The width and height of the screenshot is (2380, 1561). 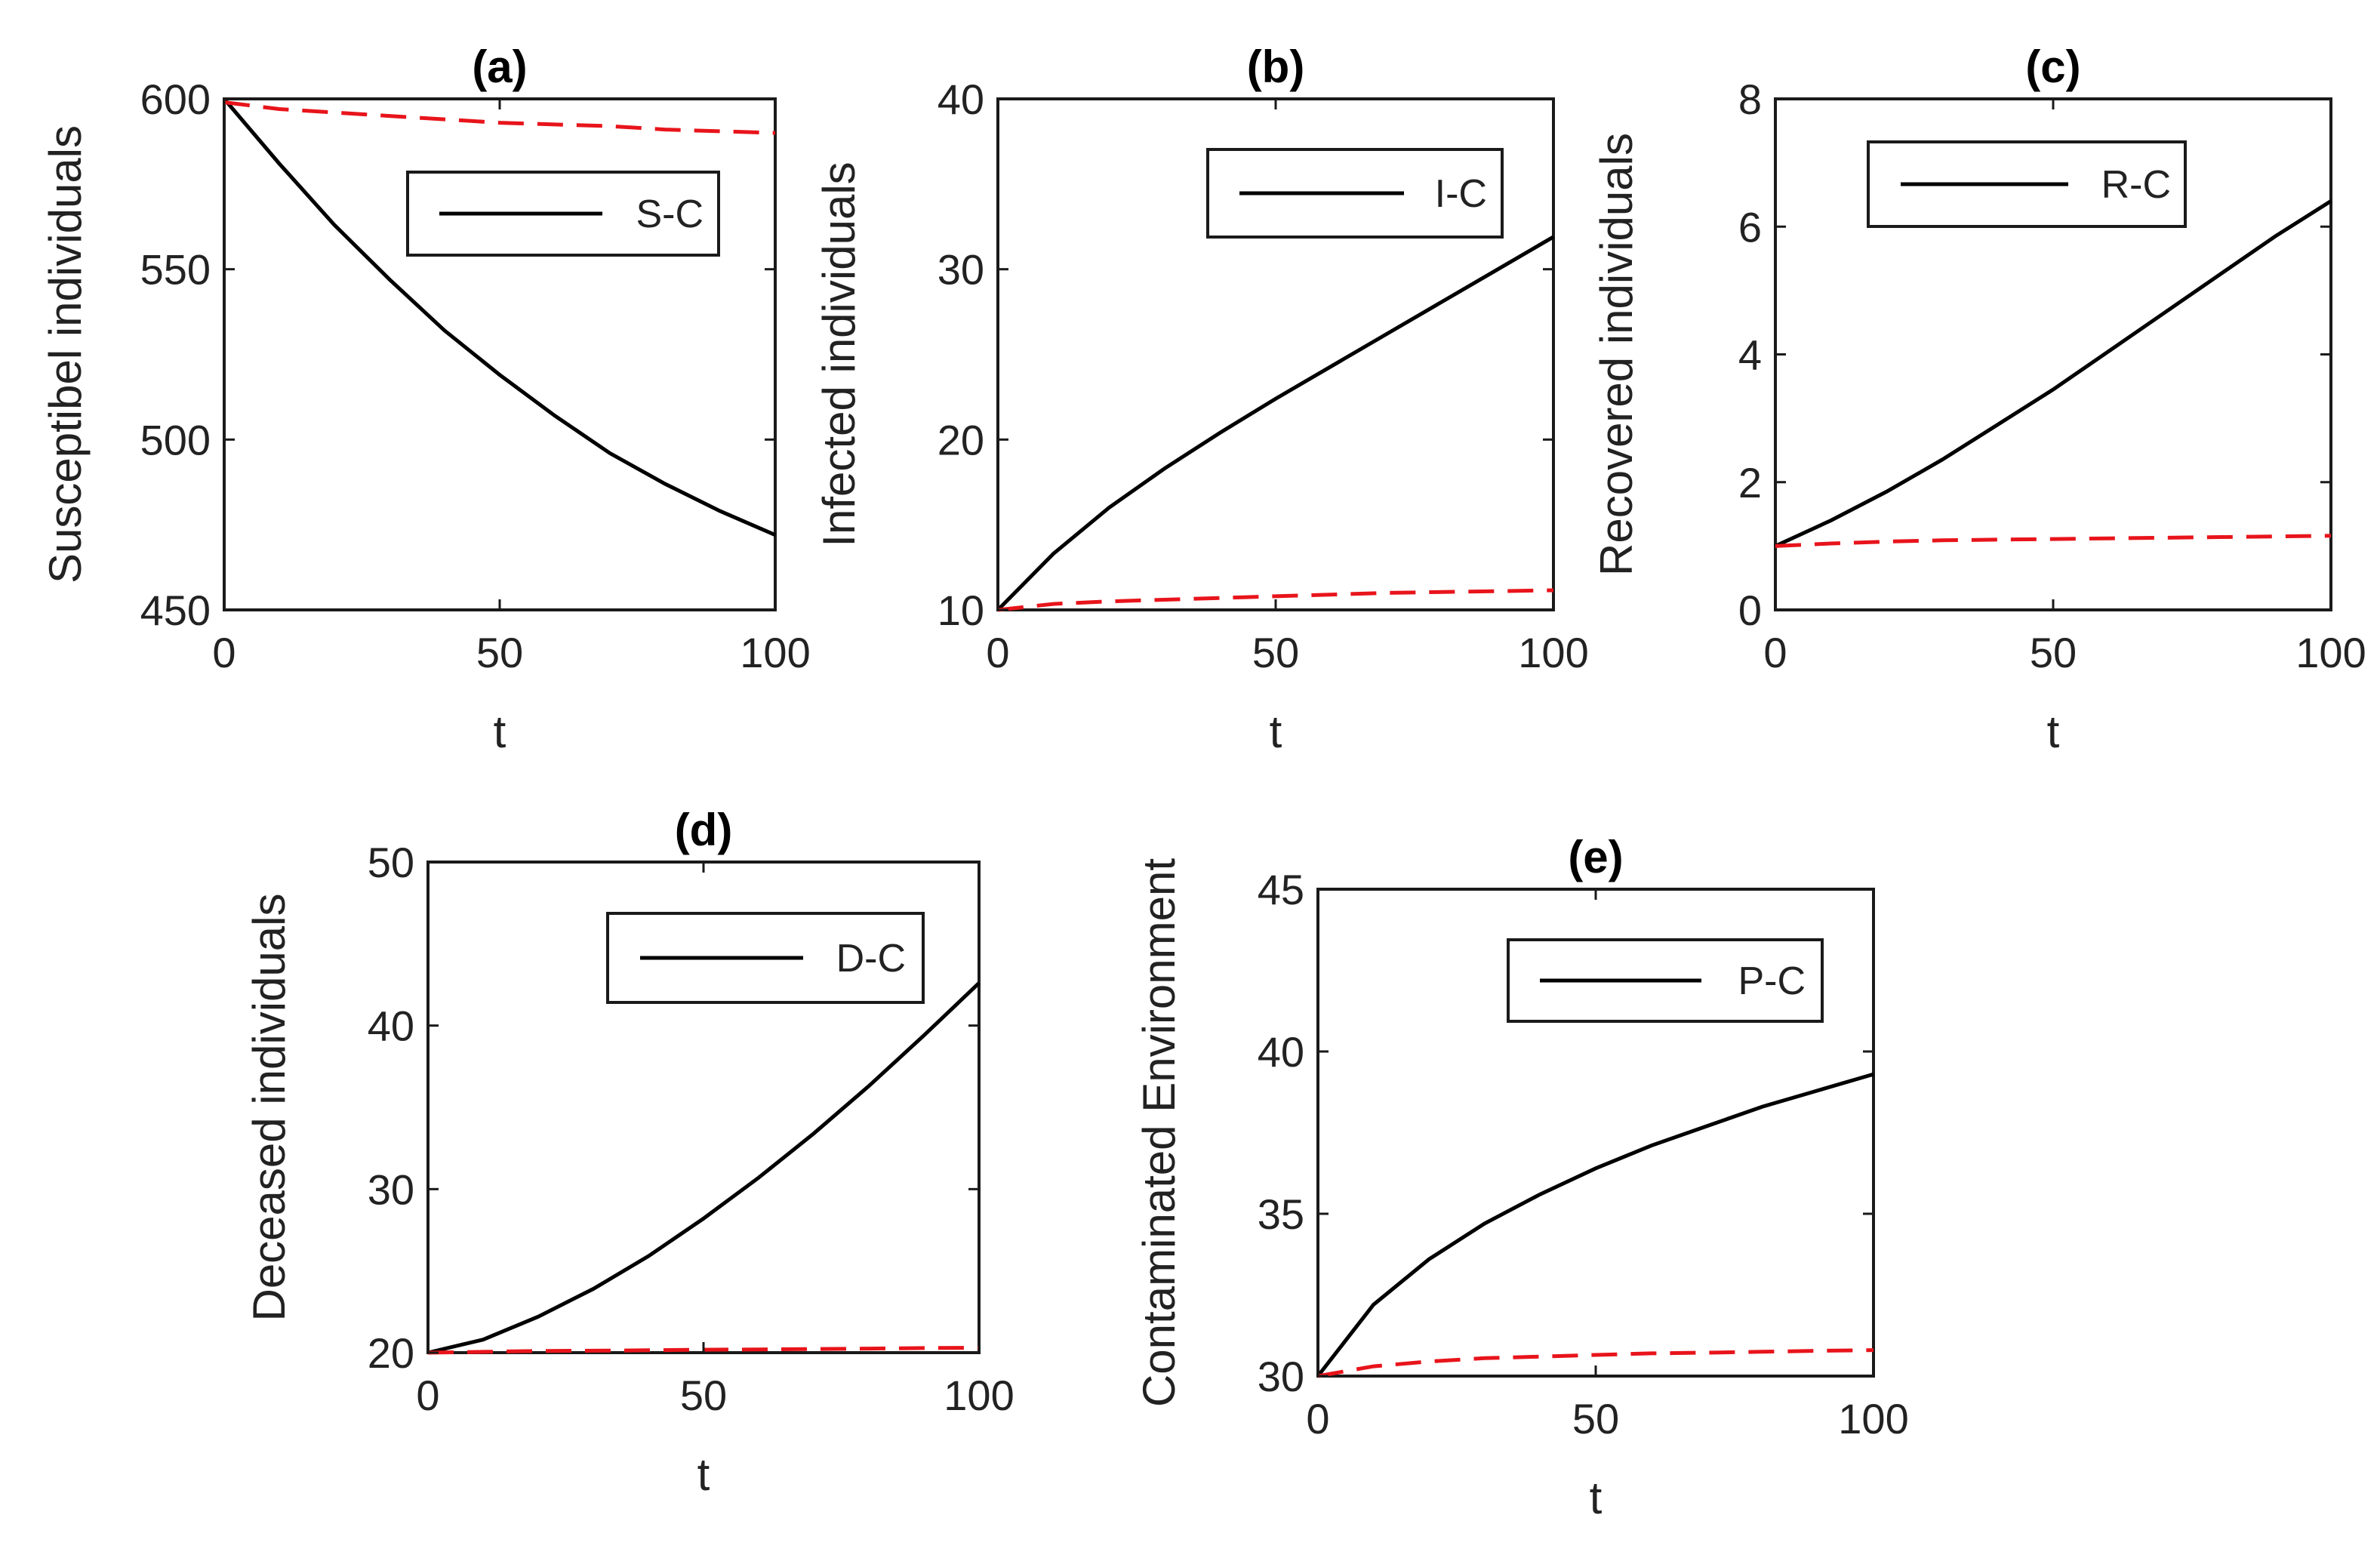 What do you see at coordinates (391, 862) in the screenshot?
I see `y-tick-label: 50` at bounding box center [391, 862].